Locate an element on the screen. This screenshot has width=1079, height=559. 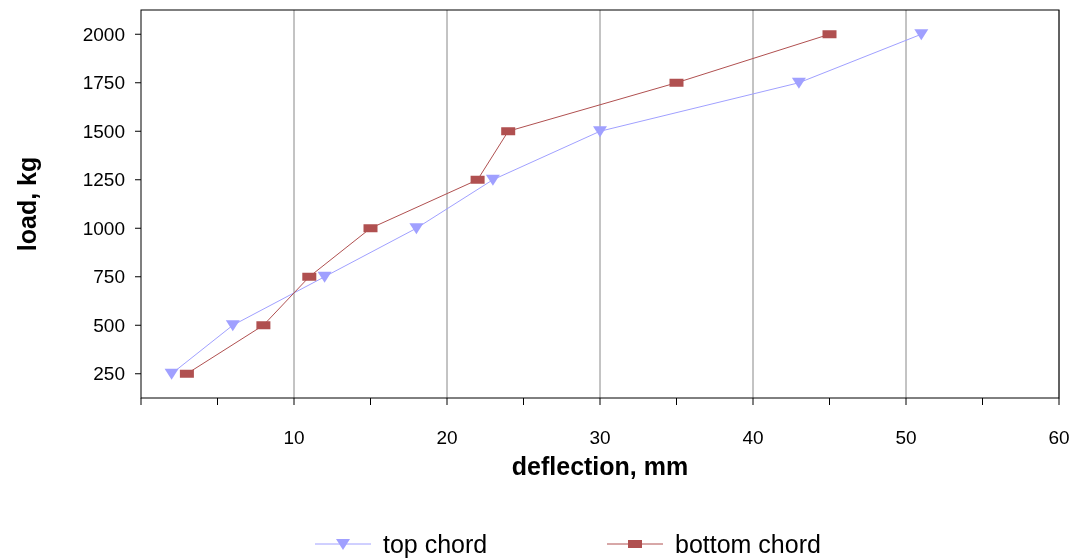
x-tick-label: 30 is located at coordinates (600, 437).